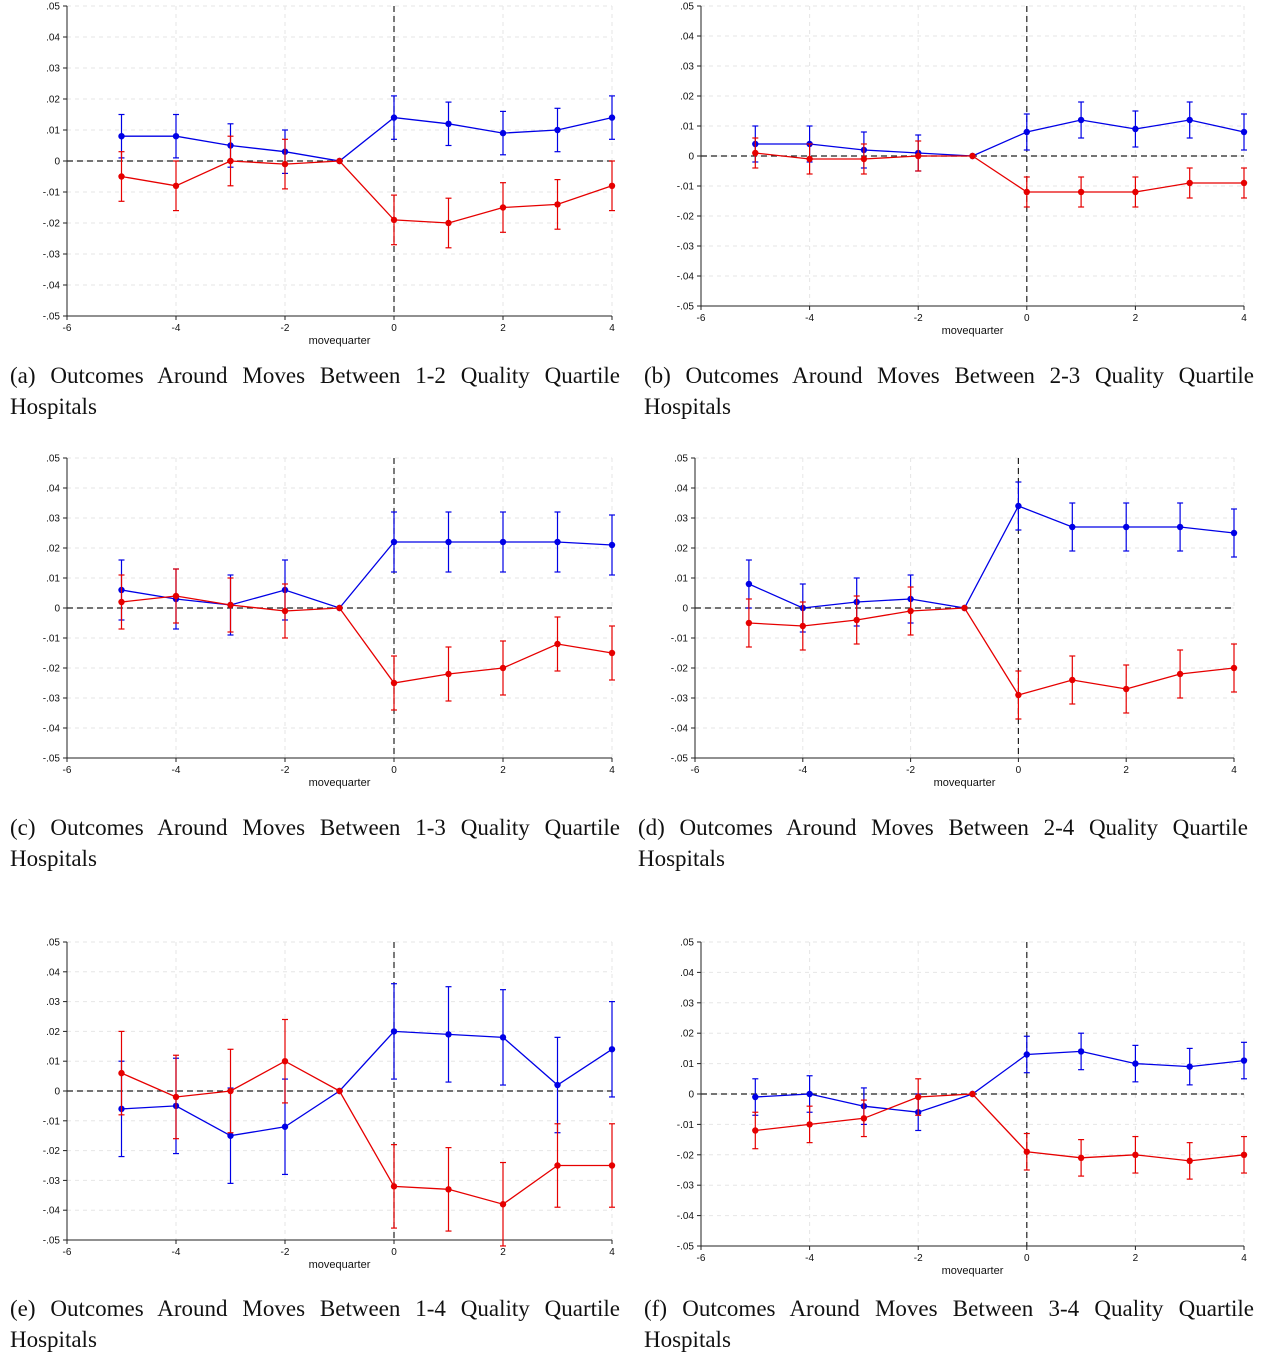  What do you see at coordinates (67, 1252) in the screenshot?
I see `x-tick-label: -6` at bounding box center [67, 1252].